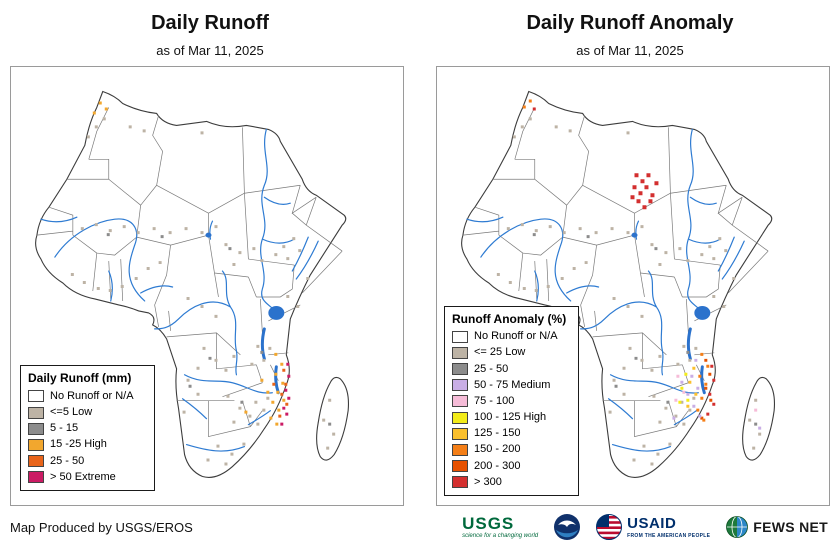 The height and width of the screenshot is (556, 840). Describe the element at coordinates (500, 536) in the screenshot. I see `usgs-tagline: science for a changing world` at that location.